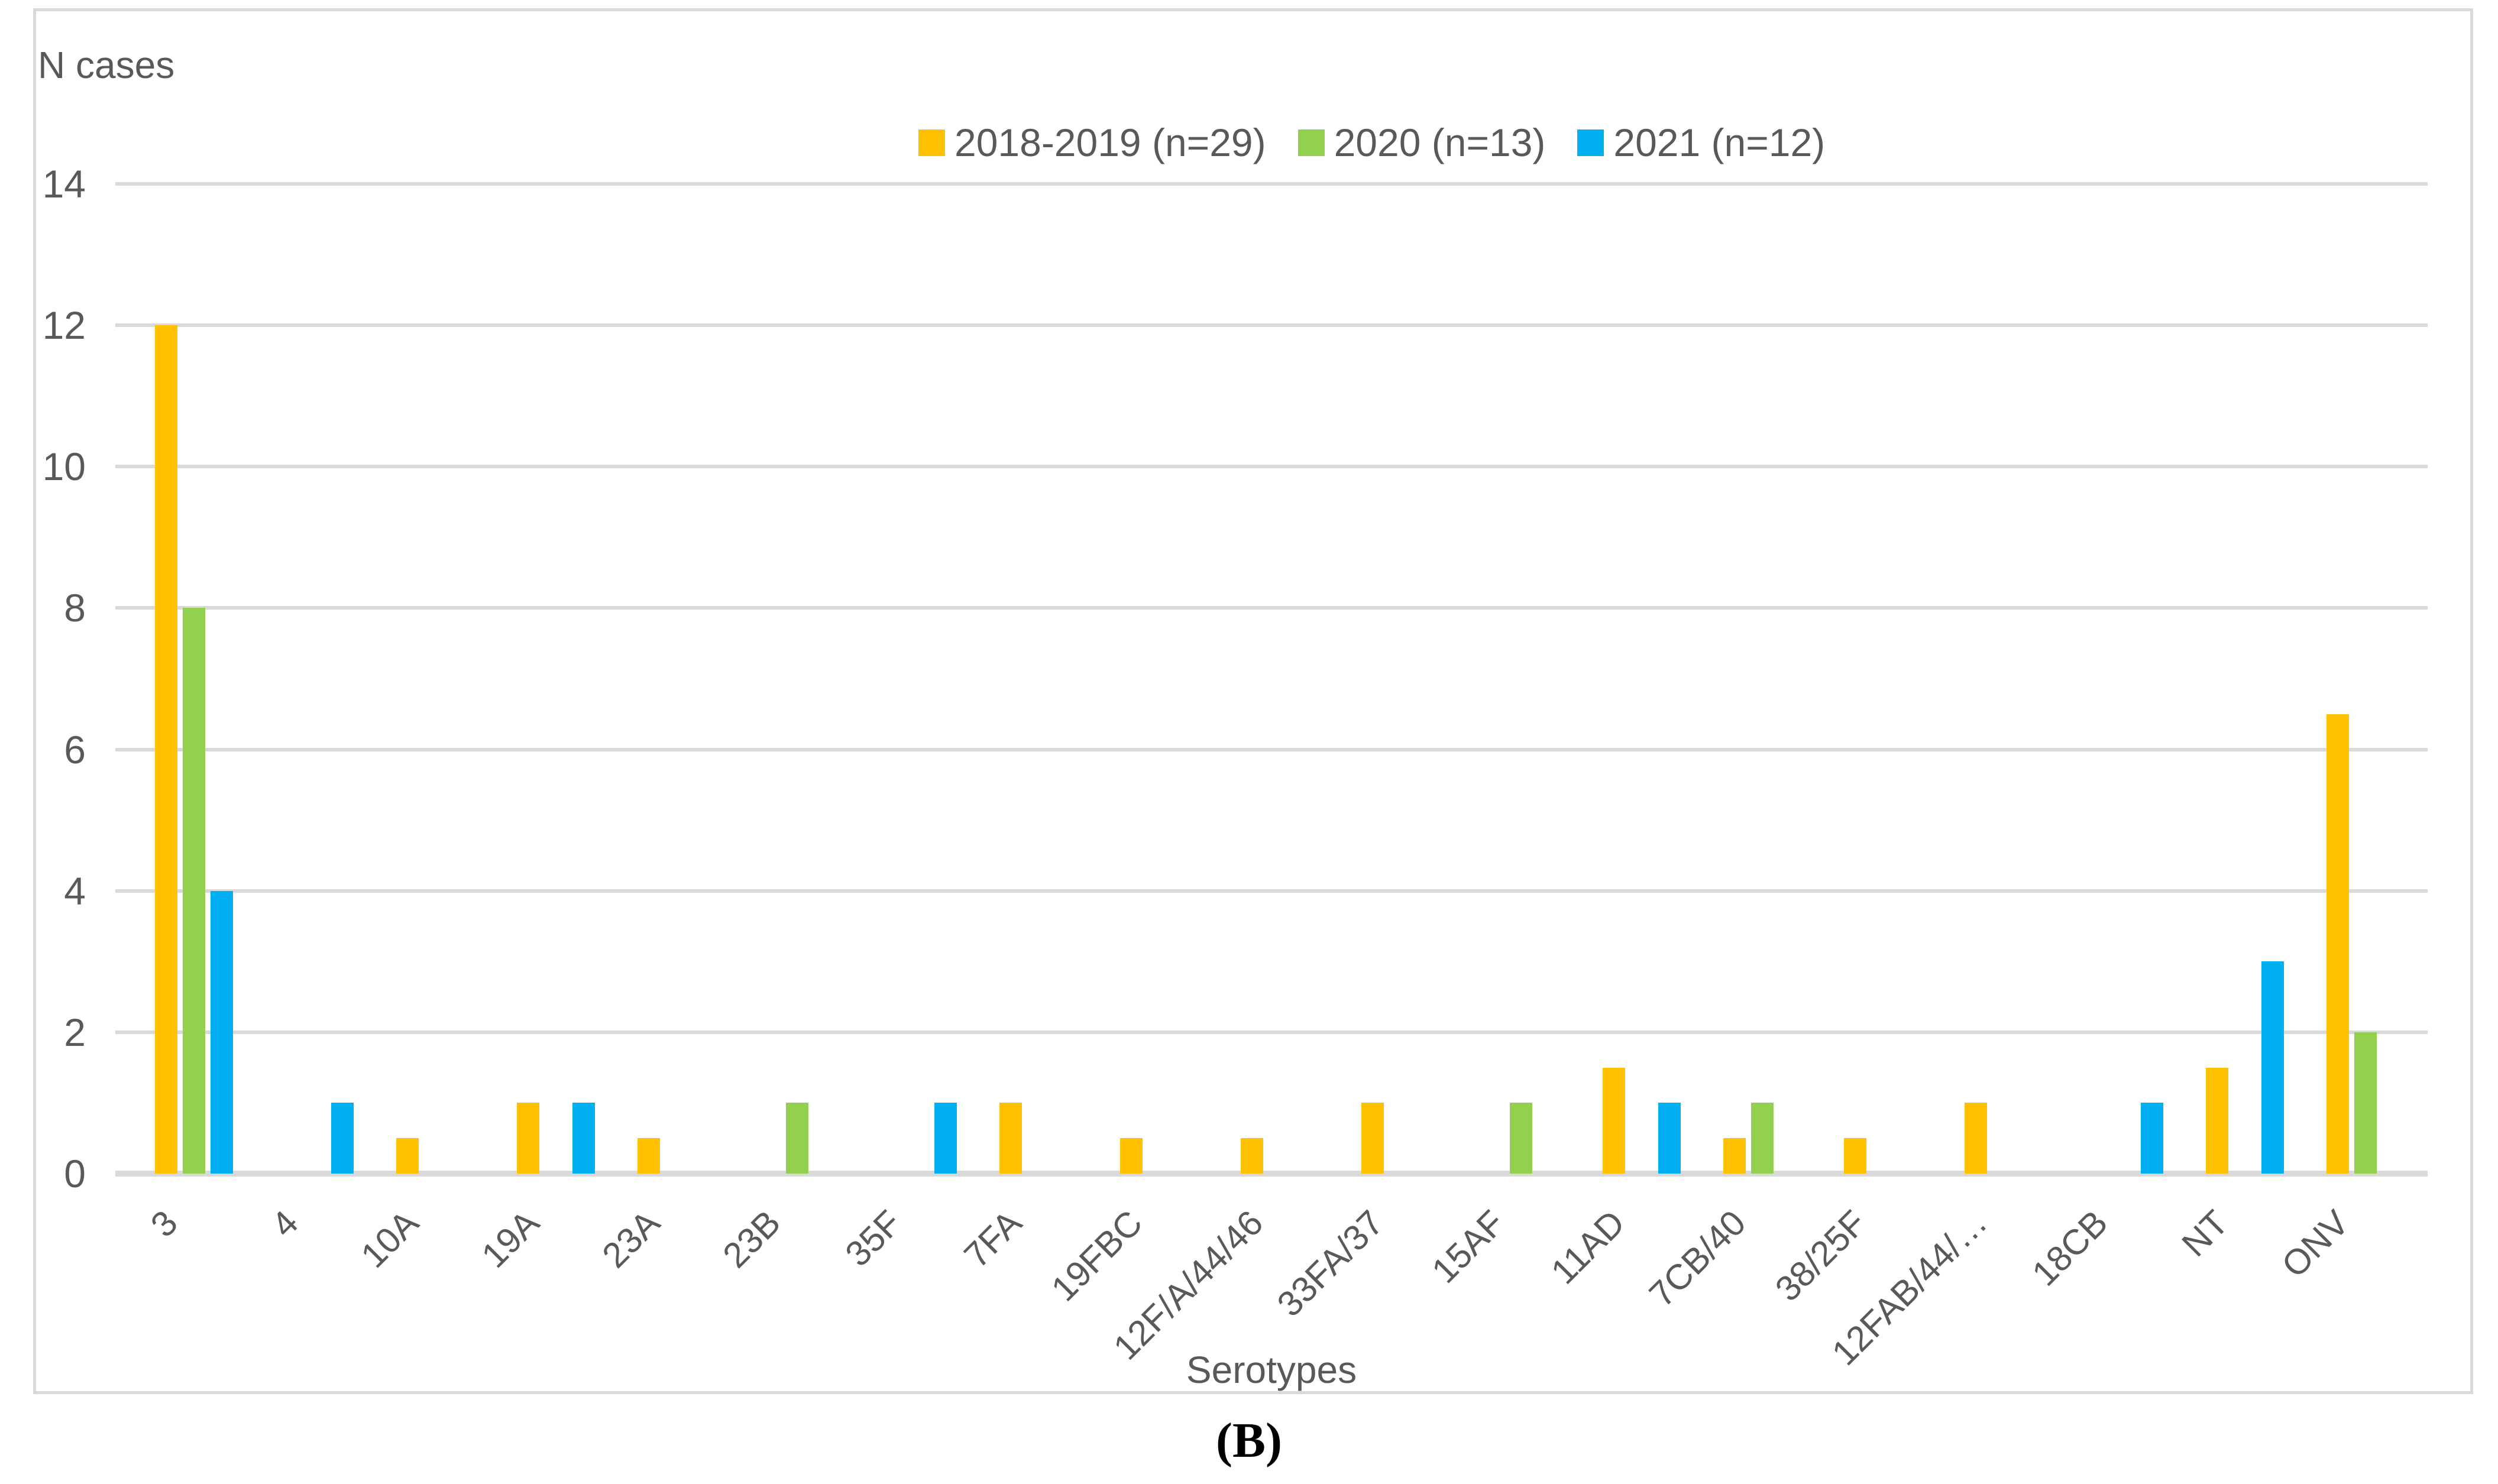 This screenshot has height=1484, width=2498. What do you see at coordinates (75, 749) in the screenshot?
I see `y-tick-label: 6` at bounding box center [75, 749].